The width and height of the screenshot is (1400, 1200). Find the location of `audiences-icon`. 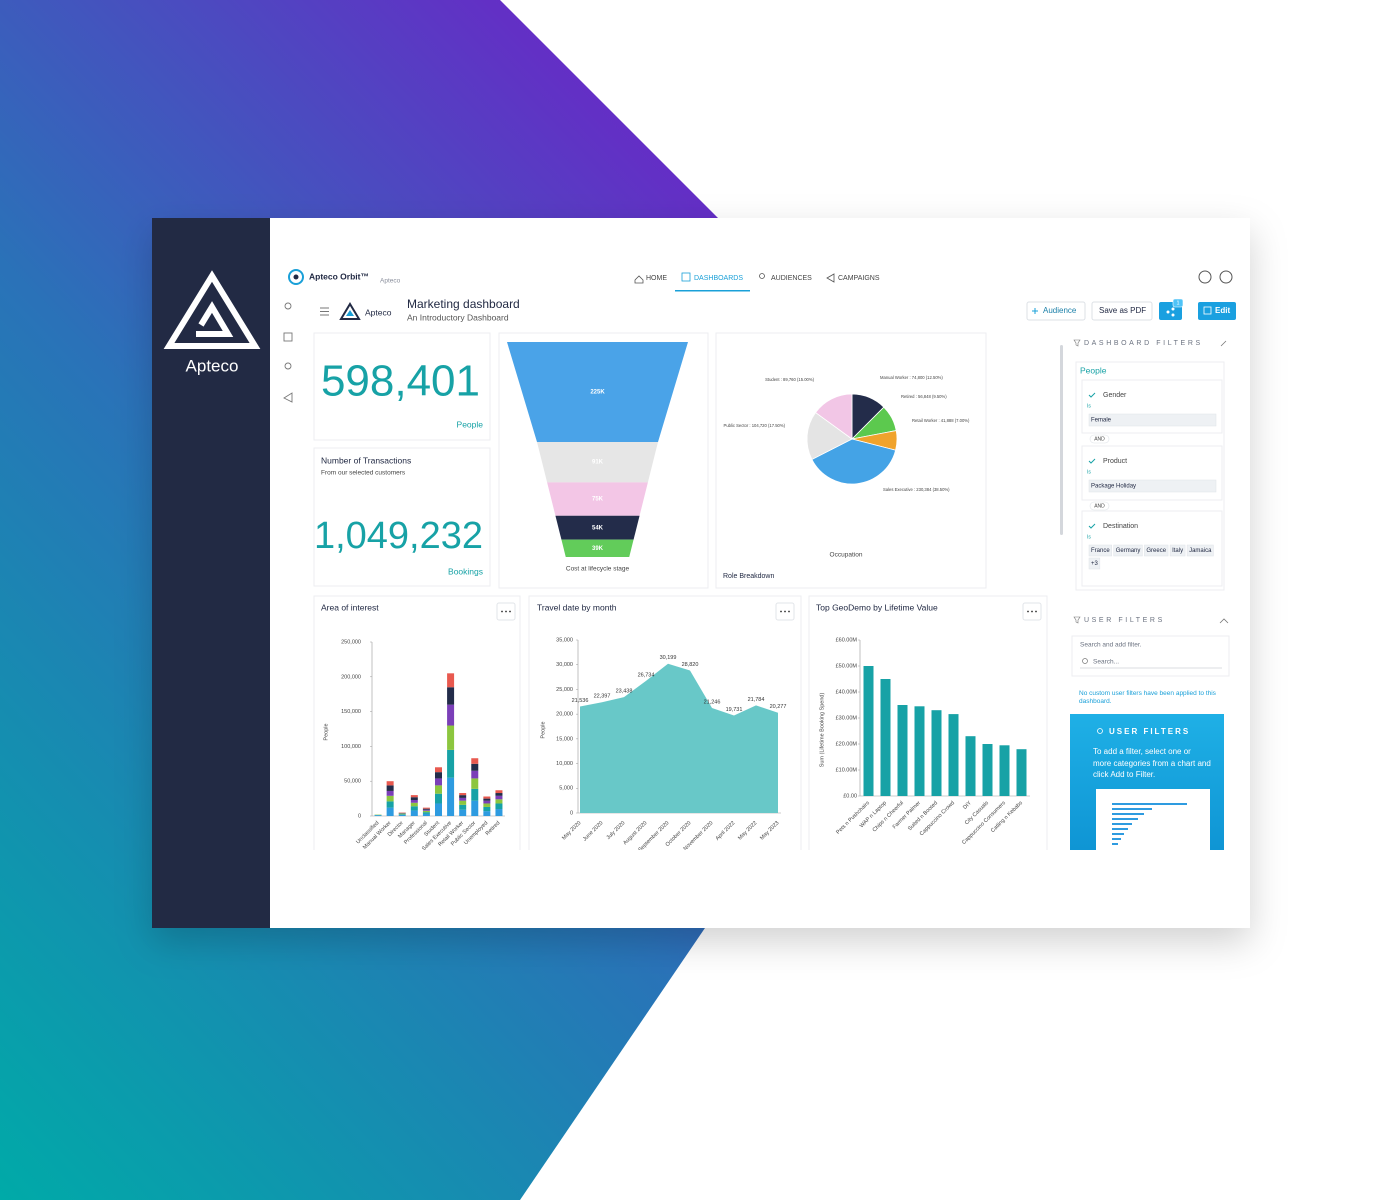

audiences-icon is located at coordinates (762, 276).